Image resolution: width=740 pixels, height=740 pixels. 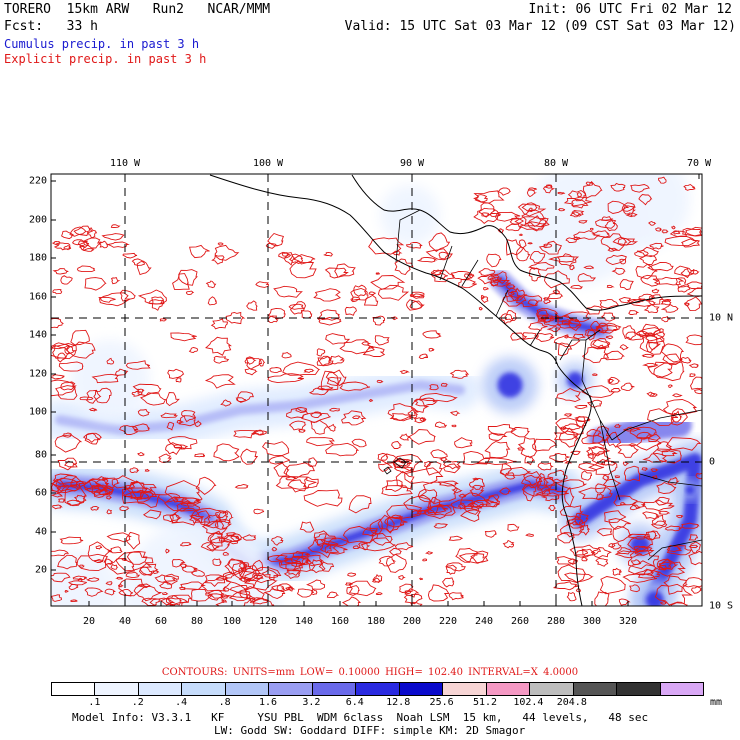 What do you see at coordinates (311, 702) in the screenshot?
I see `colorbar-label: 3.2` at bounding box center [311, 702].